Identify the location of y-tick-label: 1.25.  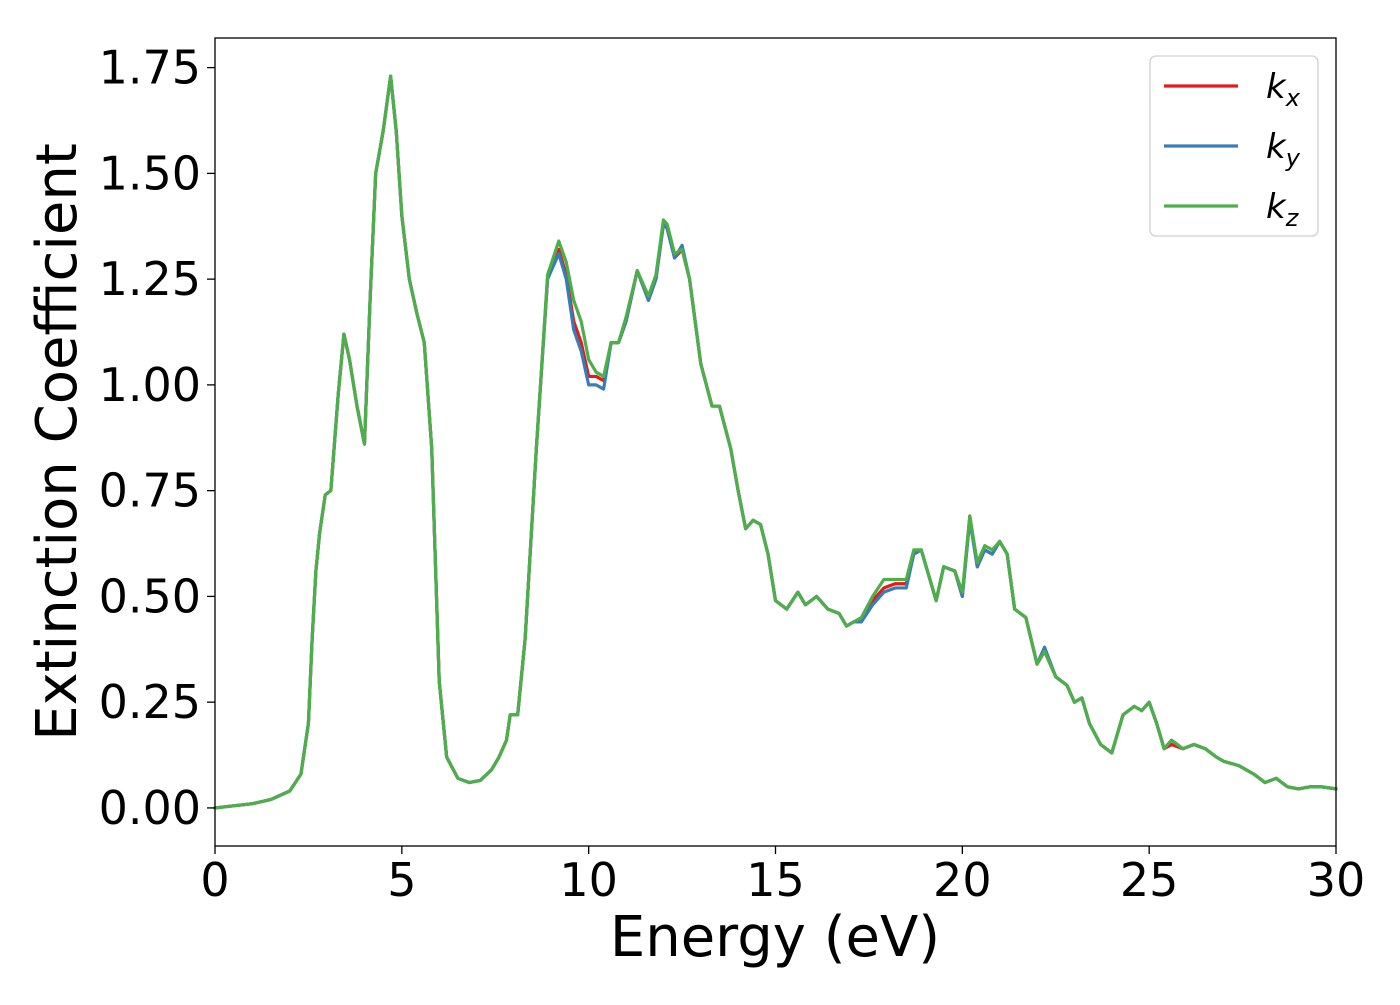
(150, 279).